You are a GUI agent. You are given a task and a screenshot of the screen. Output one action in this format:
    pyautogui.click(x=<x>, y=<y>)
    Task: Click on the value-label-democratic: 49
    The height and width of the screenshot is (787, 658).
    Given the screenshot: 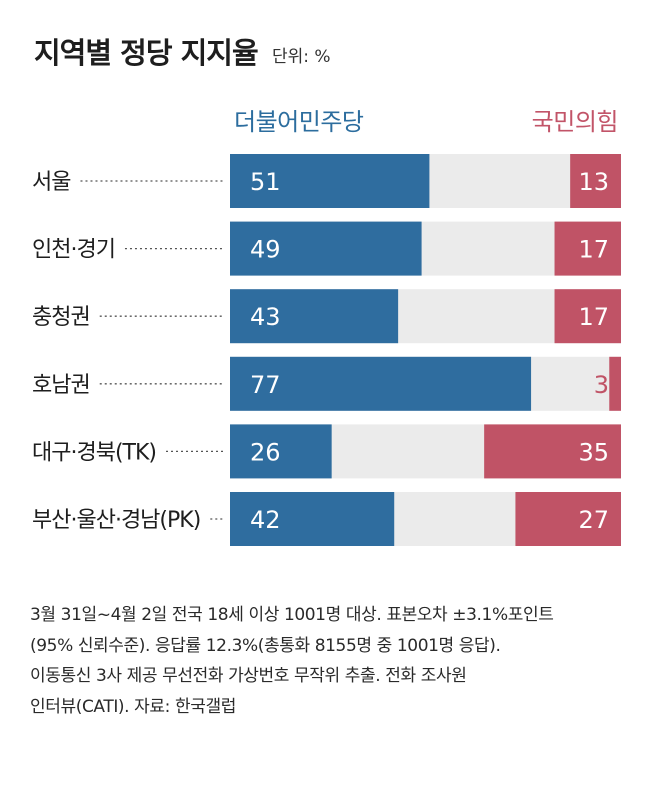 What is the action you would take?
    pyautogui.click(x=265, y=250)
    